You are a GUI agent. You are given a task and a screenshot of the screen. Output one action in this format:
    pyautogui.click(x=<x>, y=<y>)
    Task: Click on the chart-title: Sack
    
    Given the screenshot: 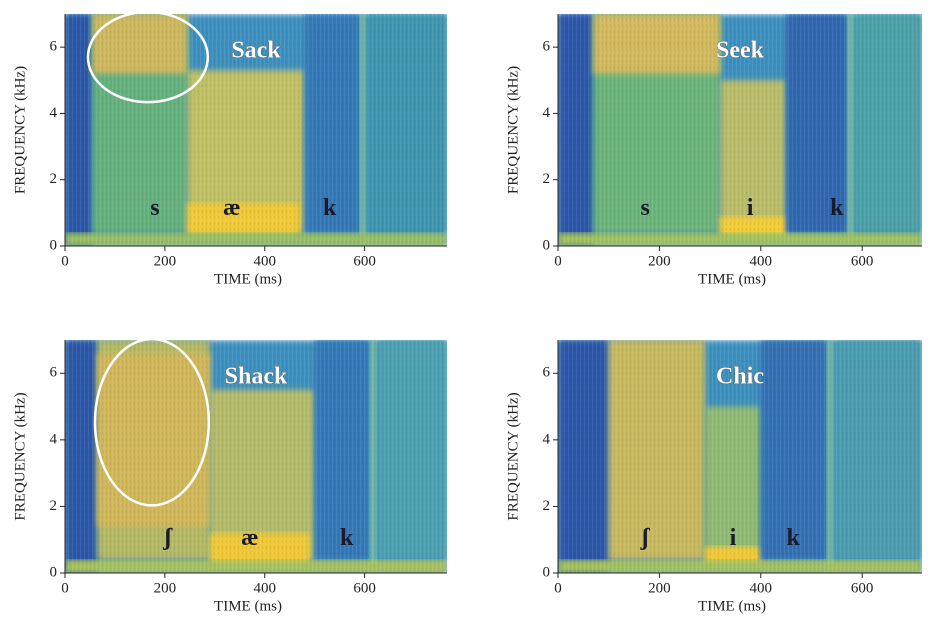 What is the action you would take?
    pyautogui.click(x=256, y=51)
    